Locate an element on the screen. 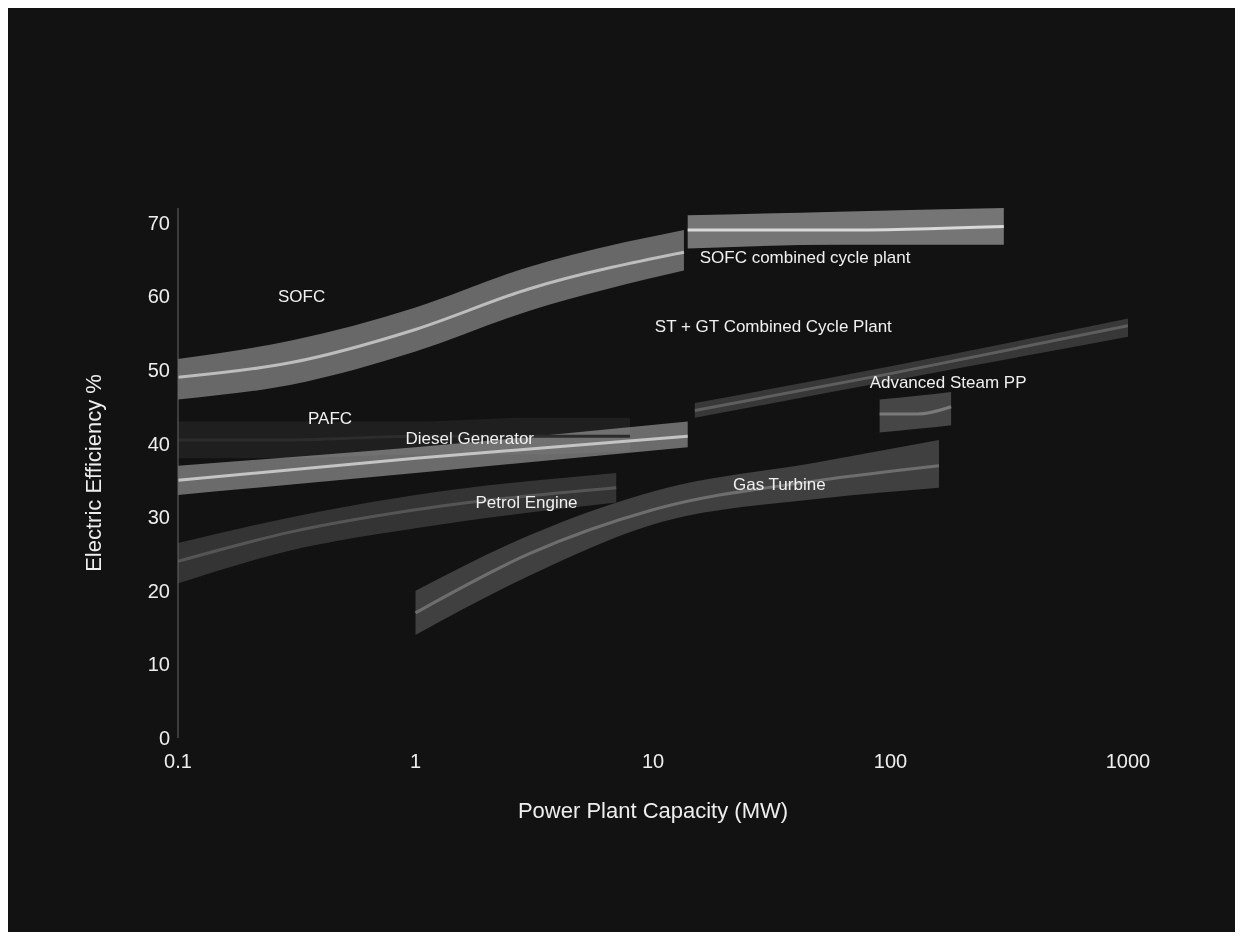  y-tick-label: 30 is located at coordinates (158, 517).